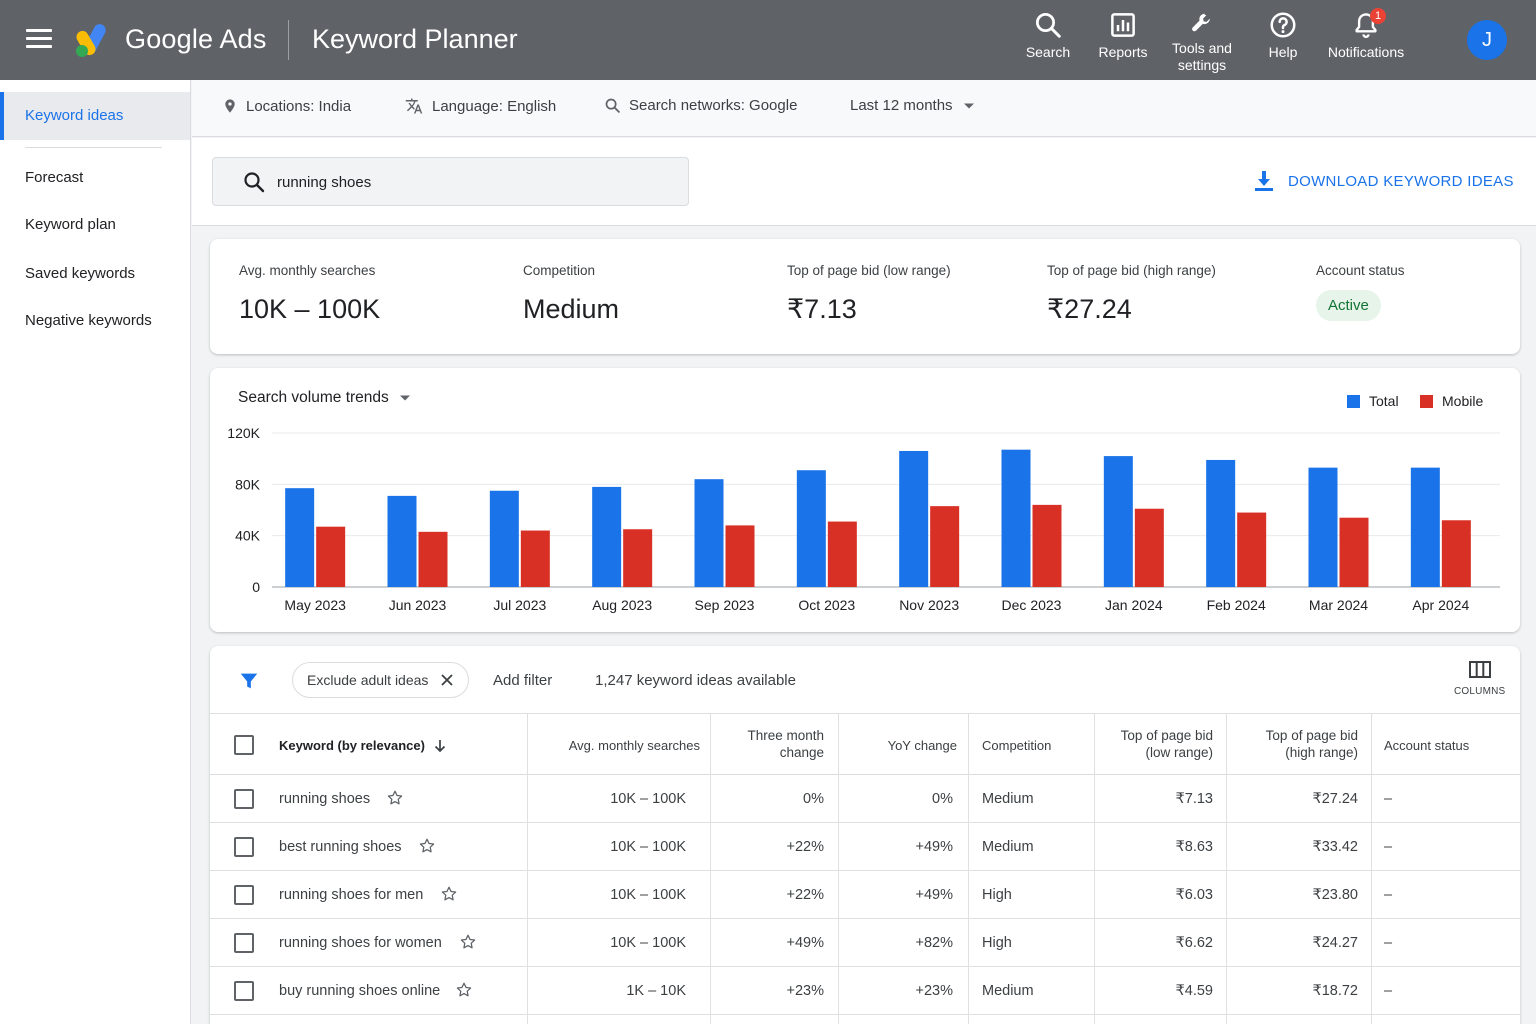 This screenshot has width=1536, height=1024. What do you see at coordinates (1480, 691) in the screenshot?
I see `columns-label: COLUMNS` at bounding box center [1480, 691].